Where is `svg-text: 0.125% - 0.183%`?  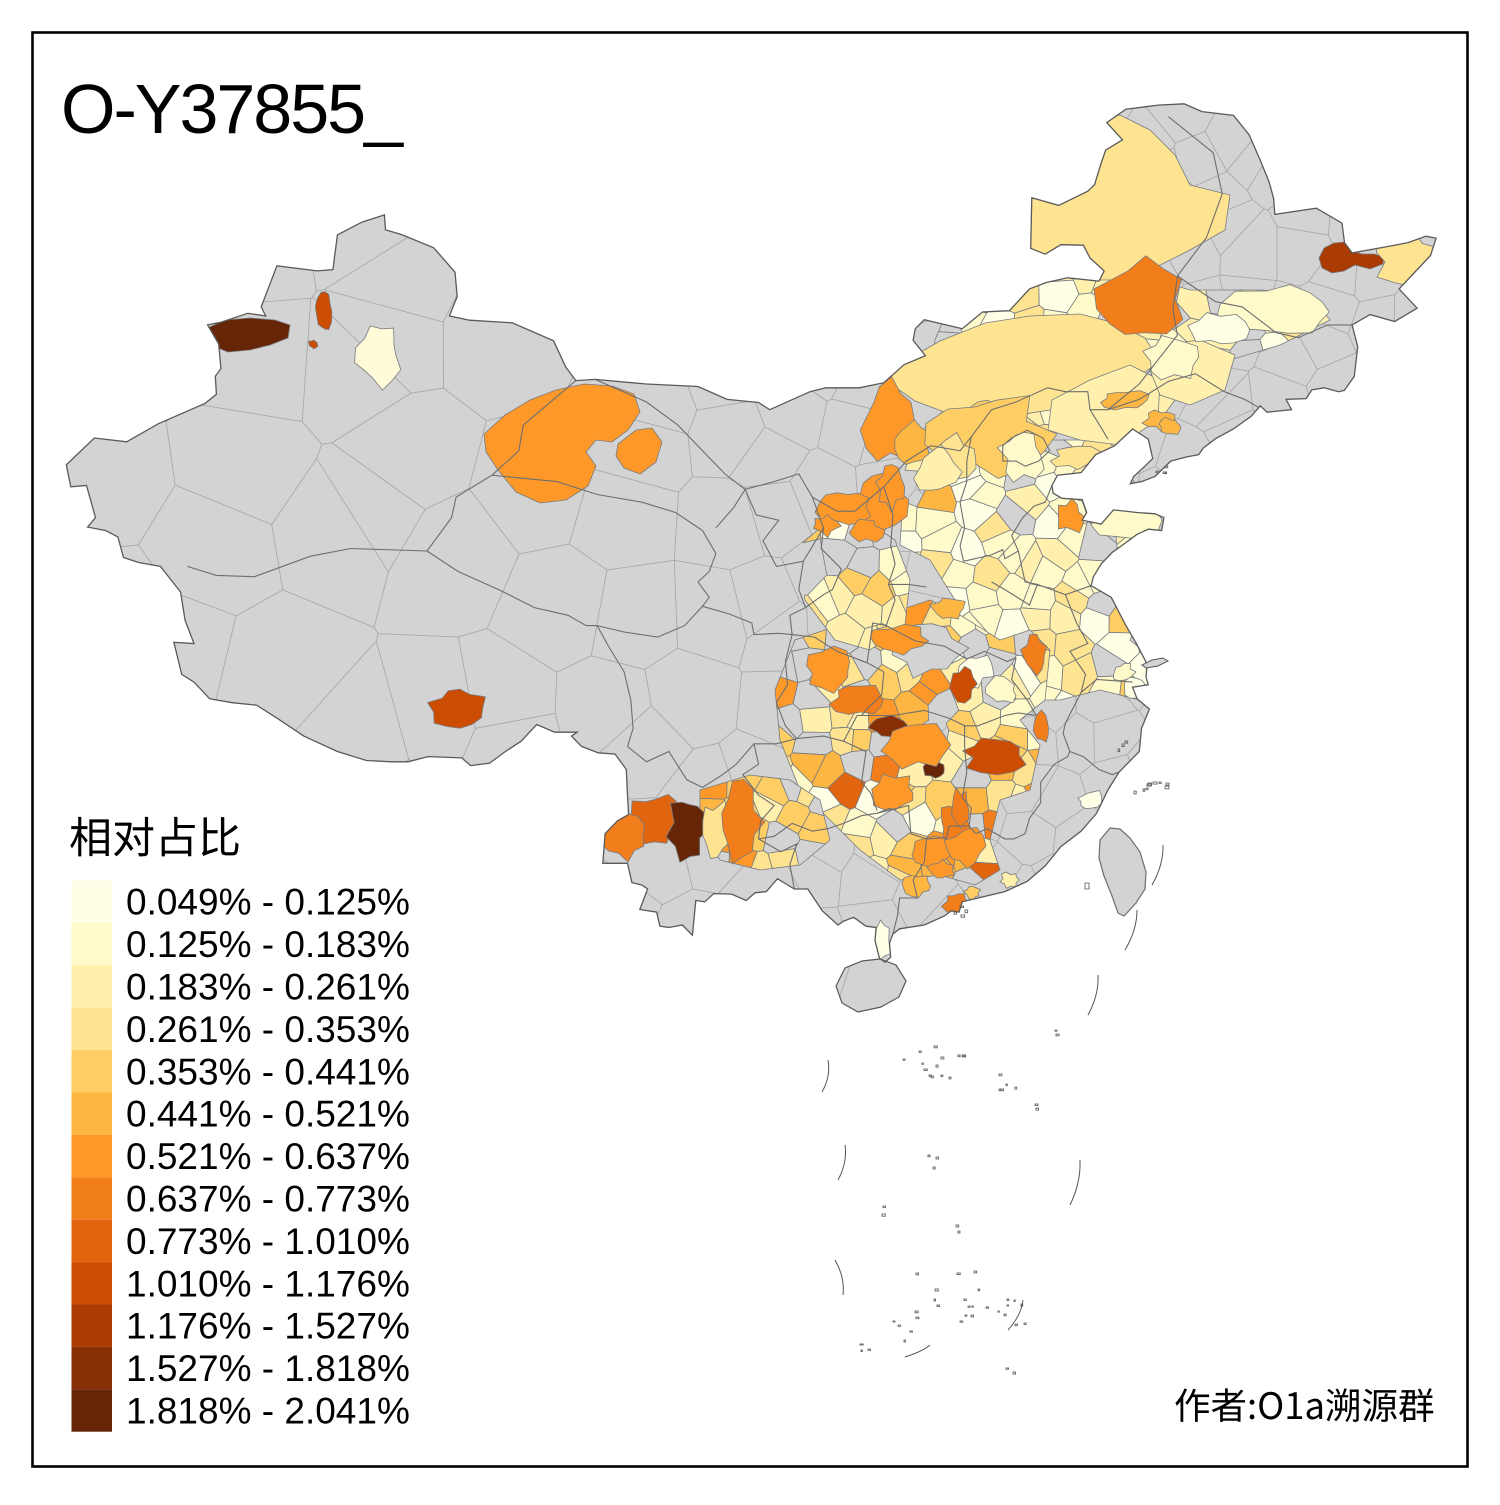 svg-text: 0.125% - 0.183% is located at coordinates (268, 944).